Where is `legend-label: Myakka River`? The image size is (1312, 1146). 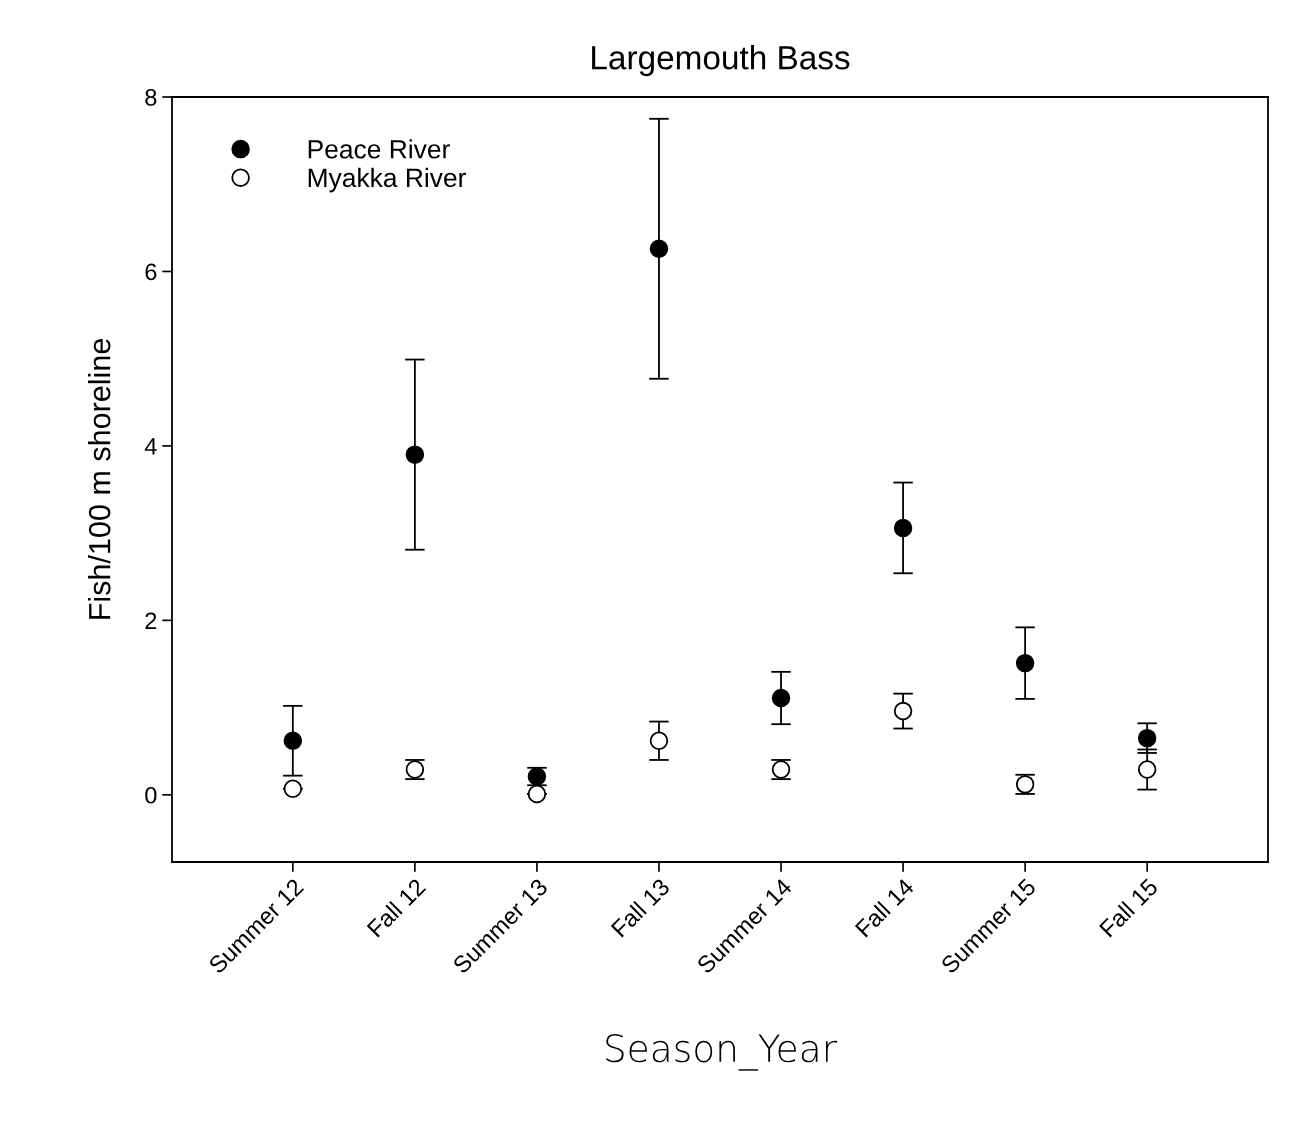 legend-label: Myakka River is located at coordinates (387, 180).